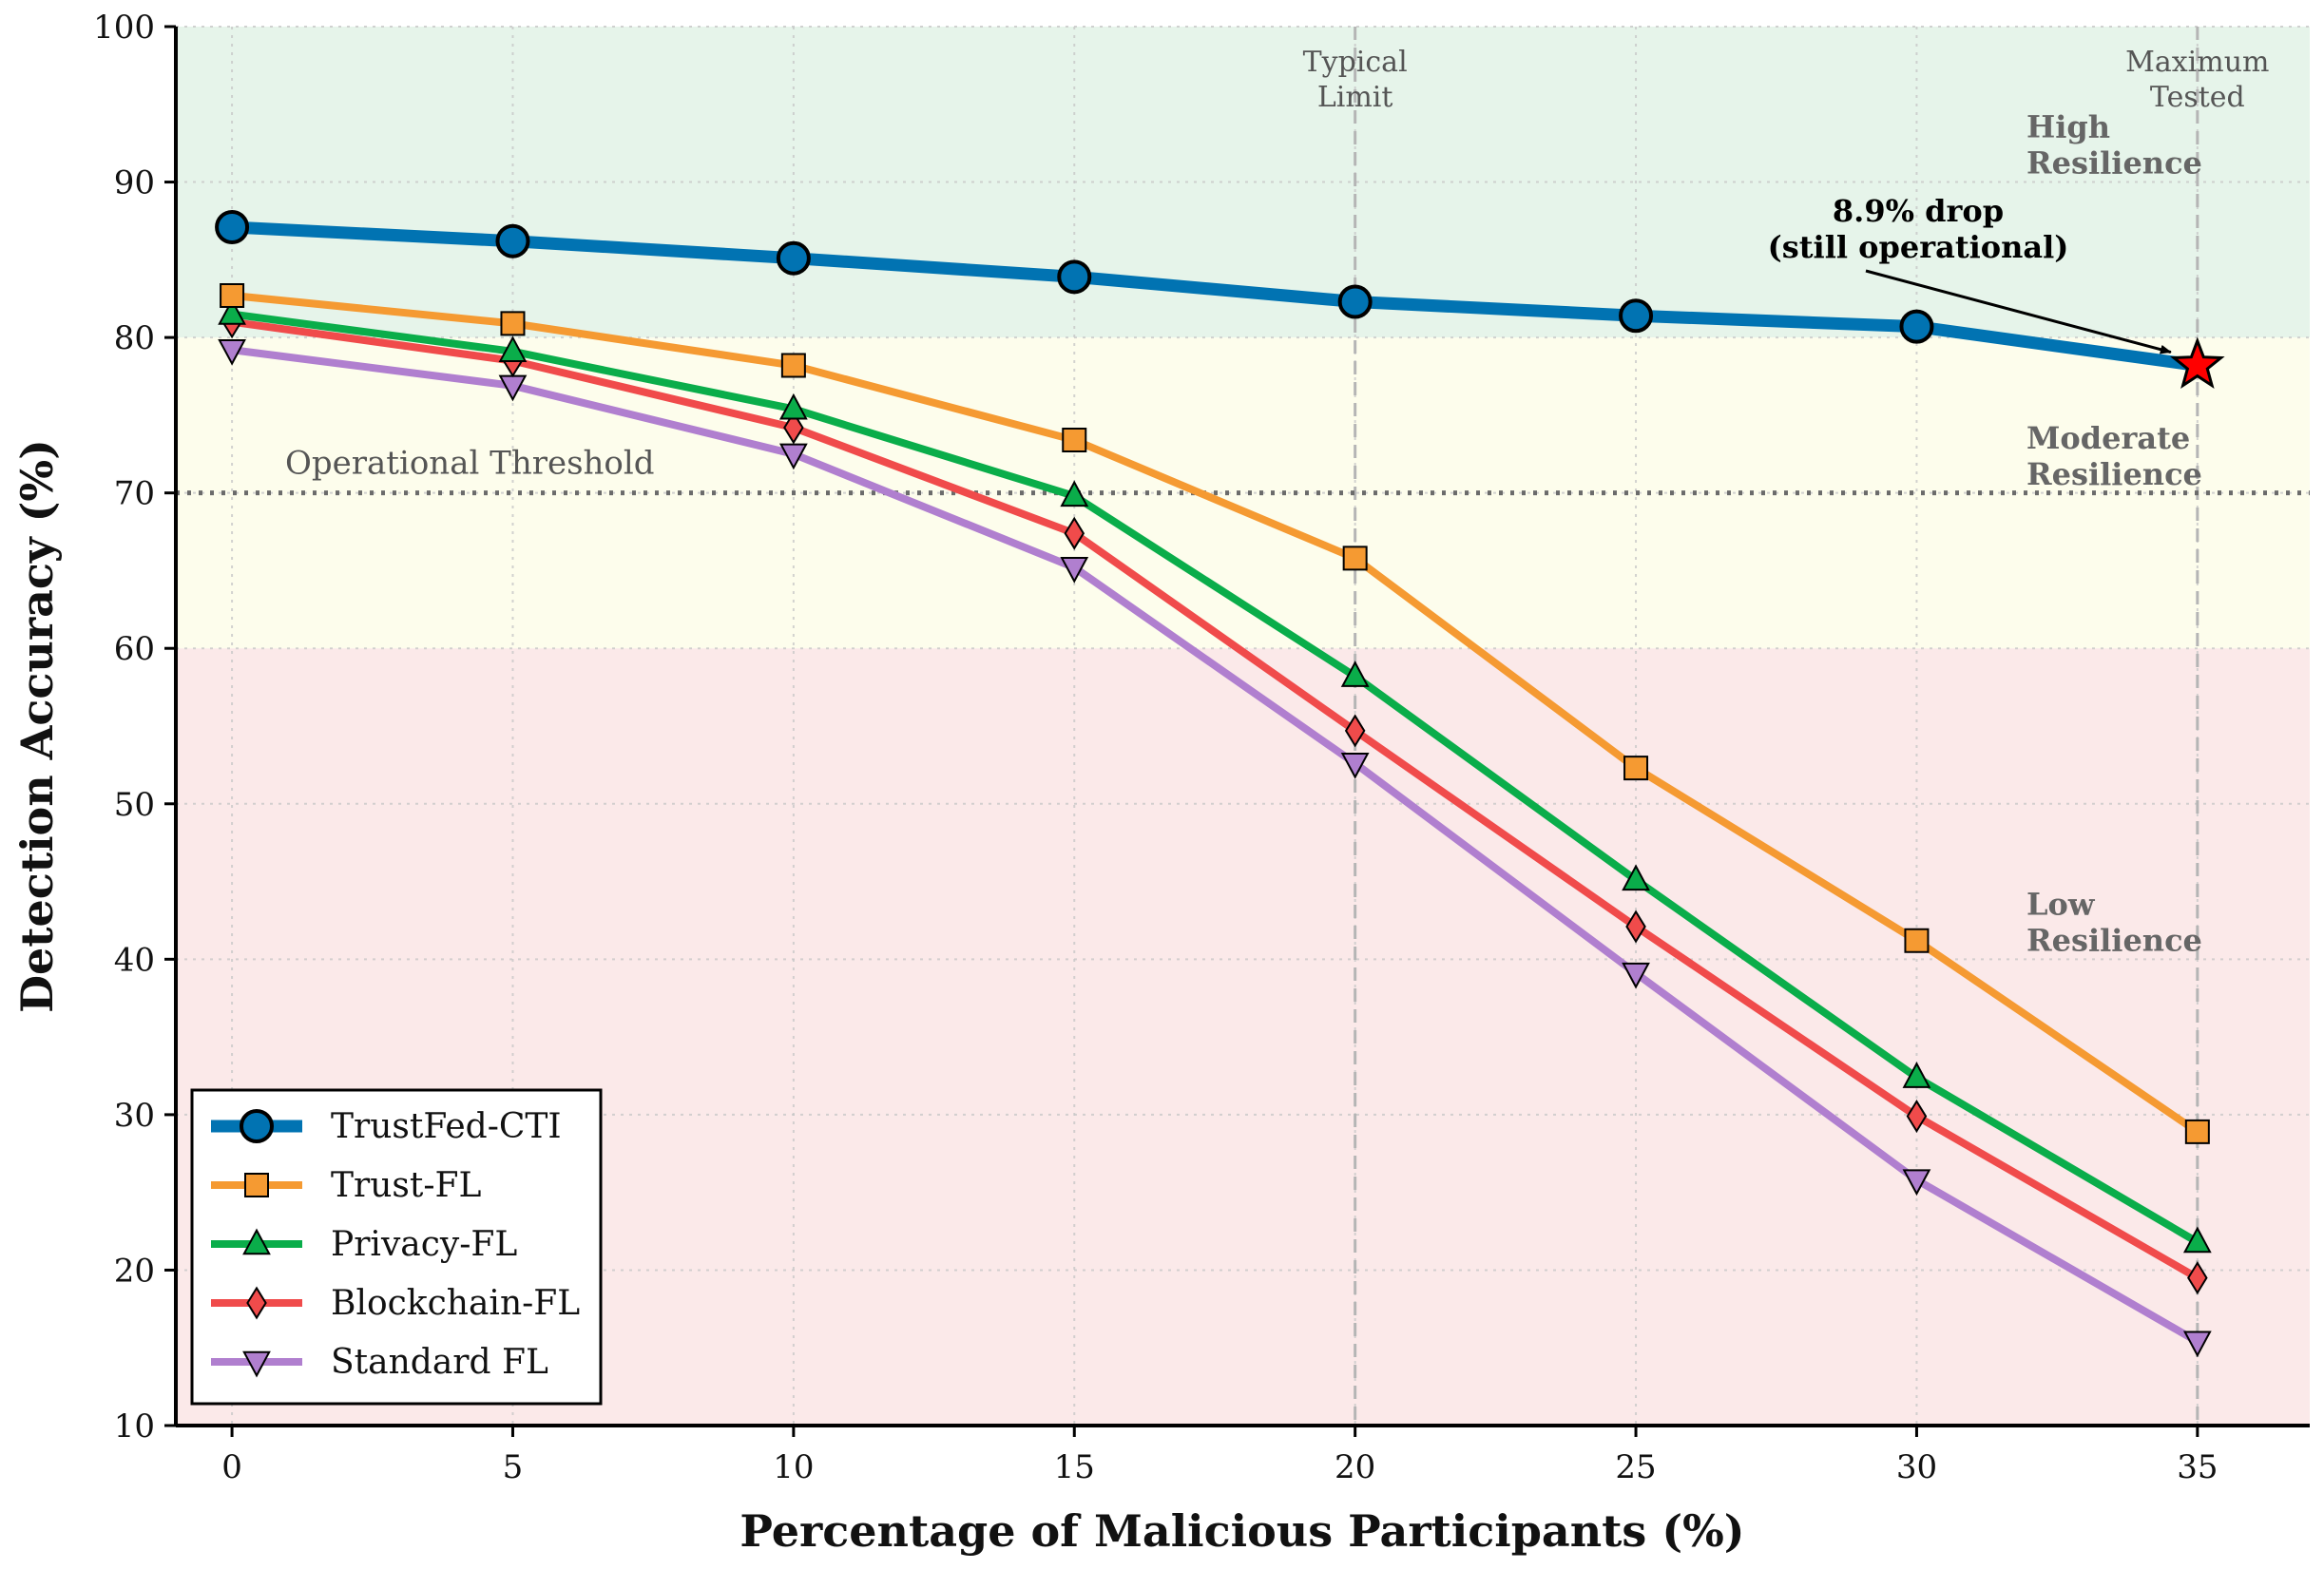  Describe the element at coordinates (1355, 1467) in the screenshot. I see `x-tick-label: 20` at that location.